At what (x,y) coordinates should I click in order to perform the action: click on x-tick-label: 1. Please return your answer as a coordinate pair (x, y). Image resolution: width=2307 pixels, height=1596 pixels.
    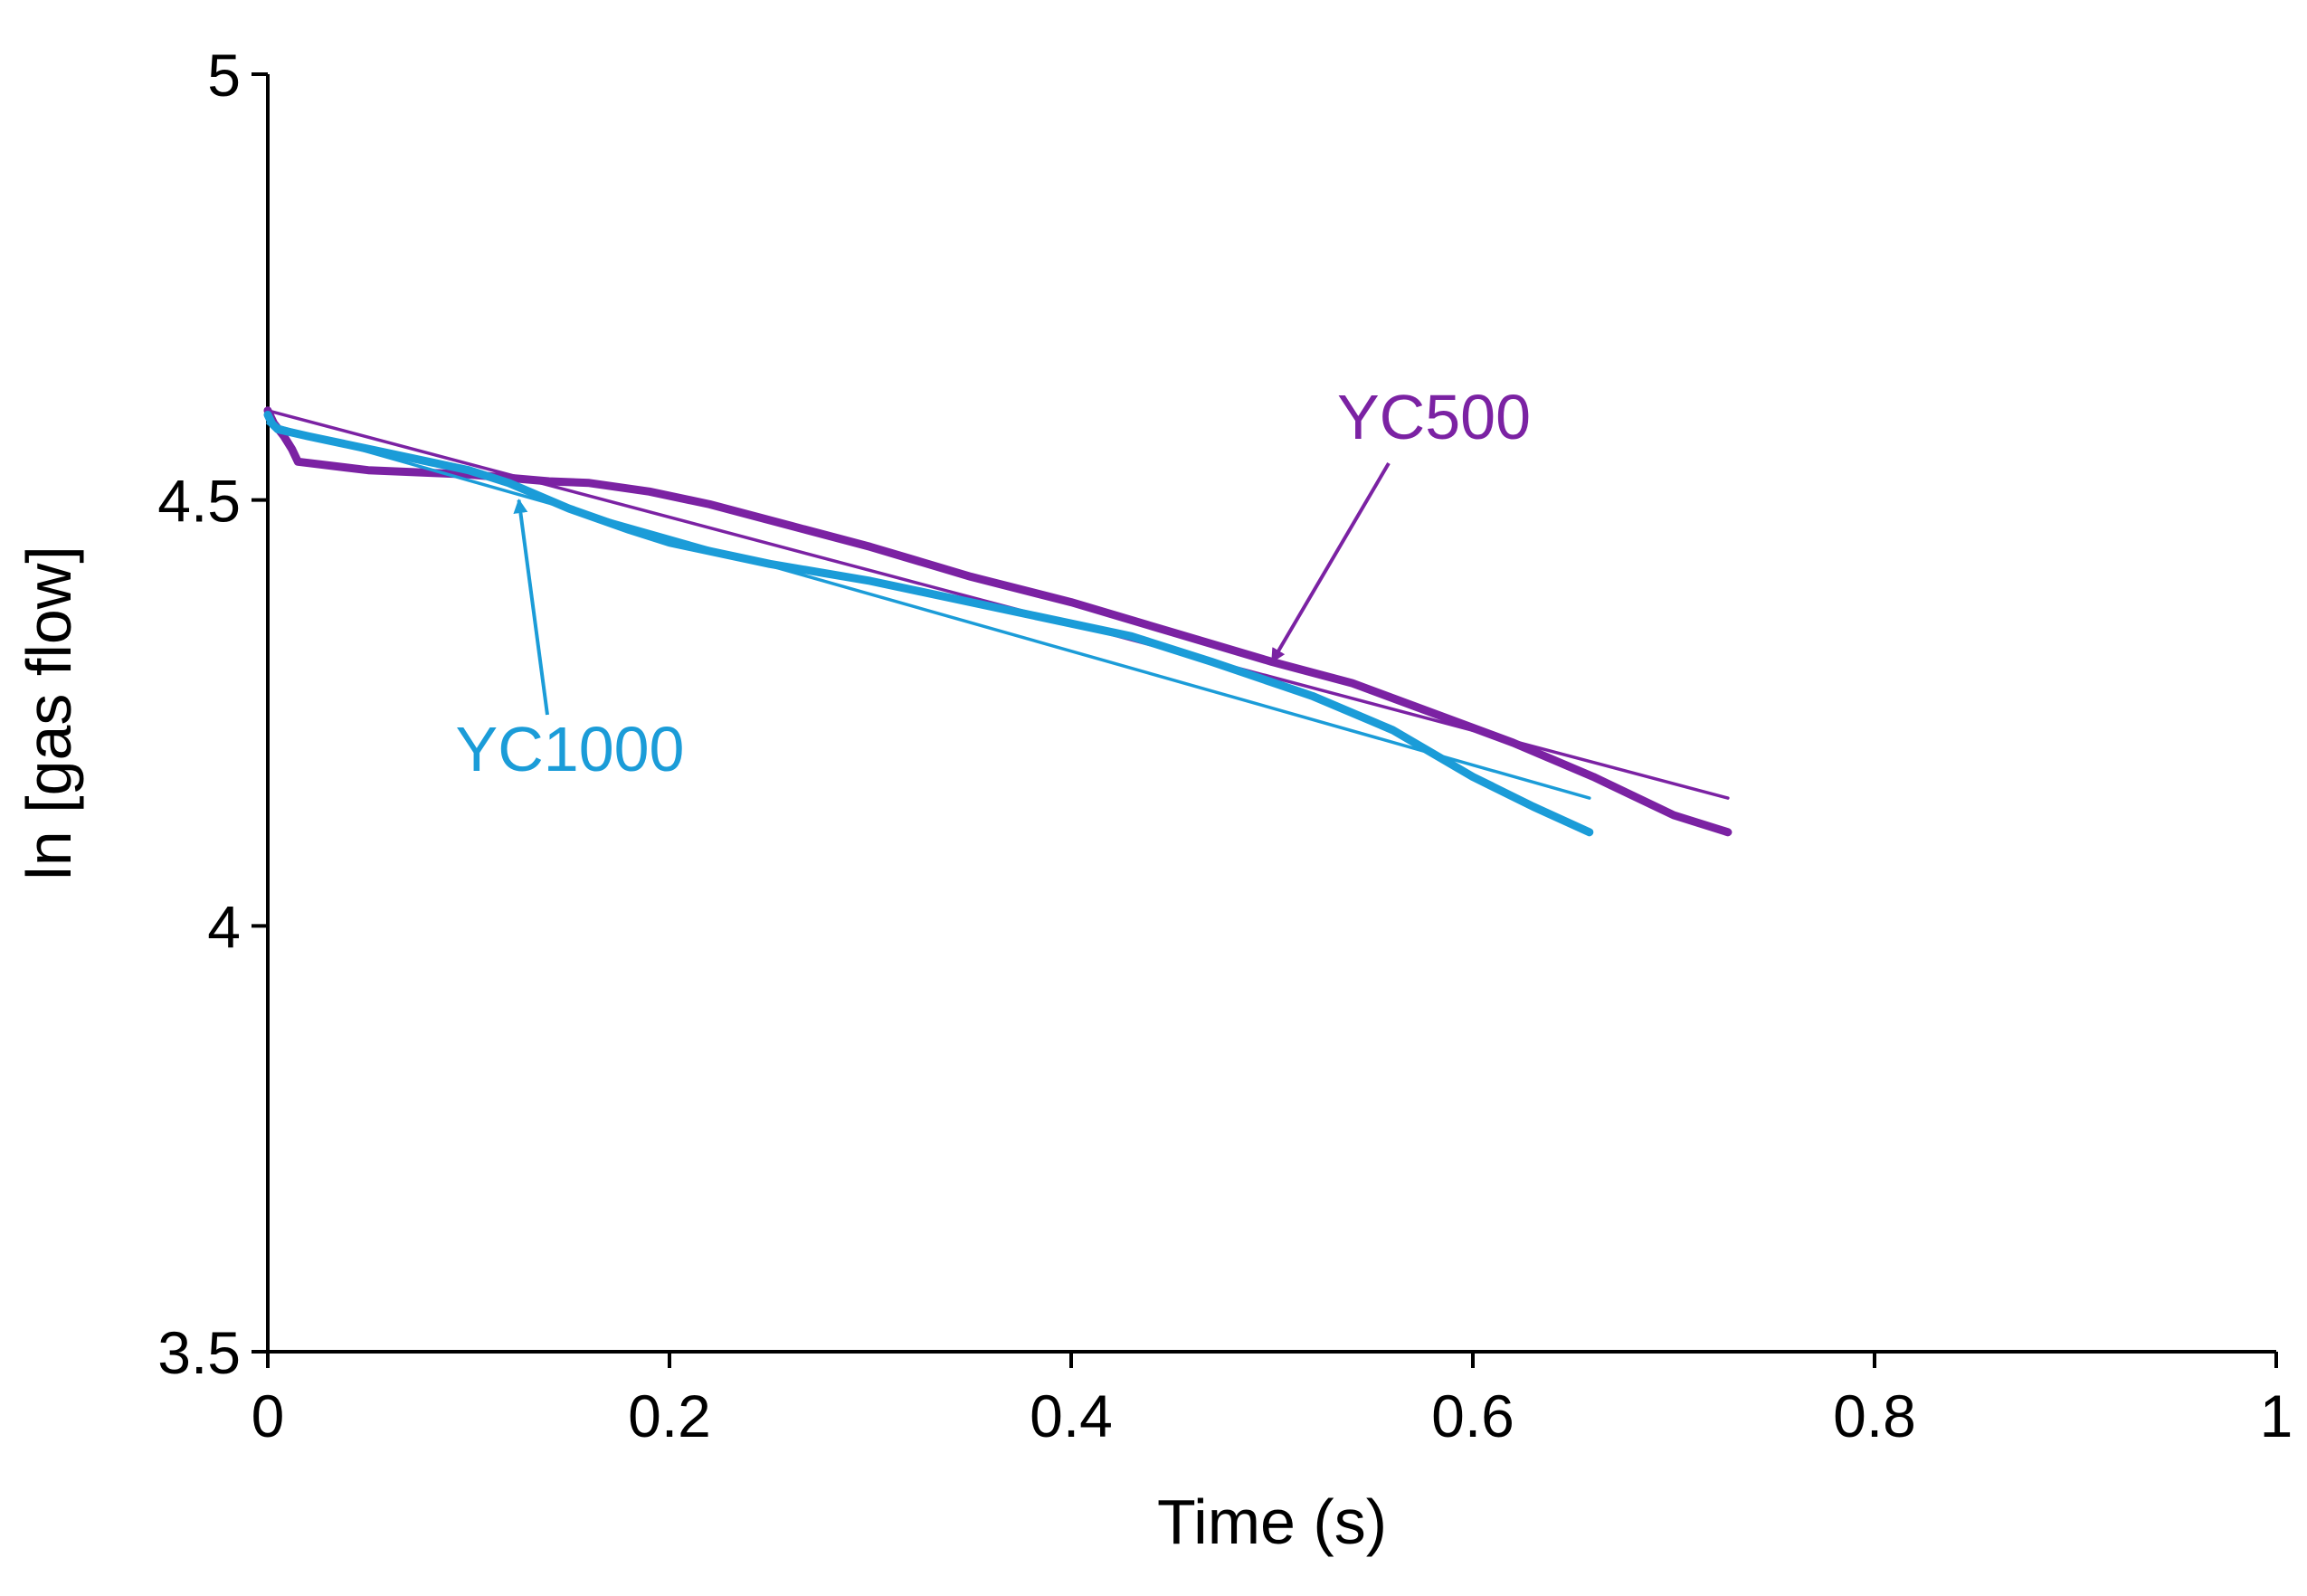
    Looking at the image, I should click on (2276, 1416).